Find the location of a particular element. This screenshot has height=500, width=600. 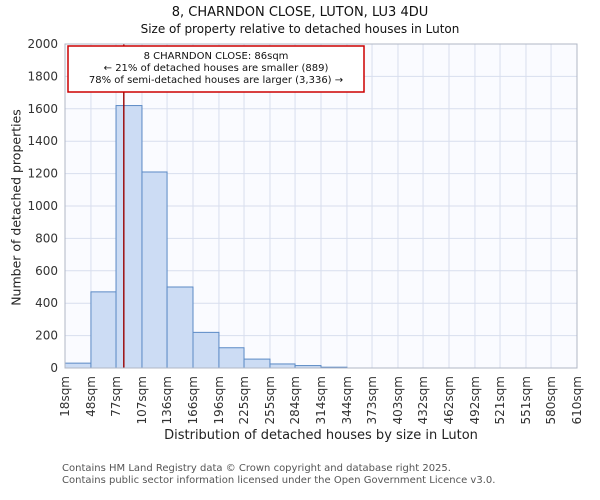

x-tick-label: 77sqm is located at coordinates (116, 396).